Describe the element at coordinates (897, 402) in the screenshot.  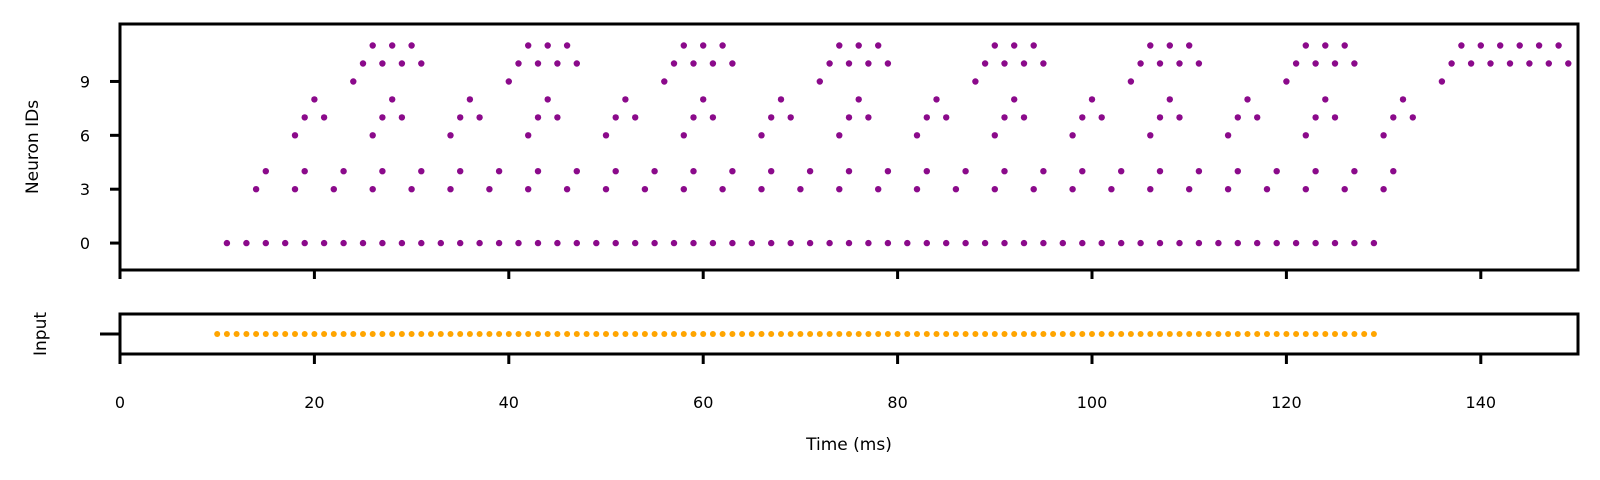
I see `x-tick-label: 80` at that location.